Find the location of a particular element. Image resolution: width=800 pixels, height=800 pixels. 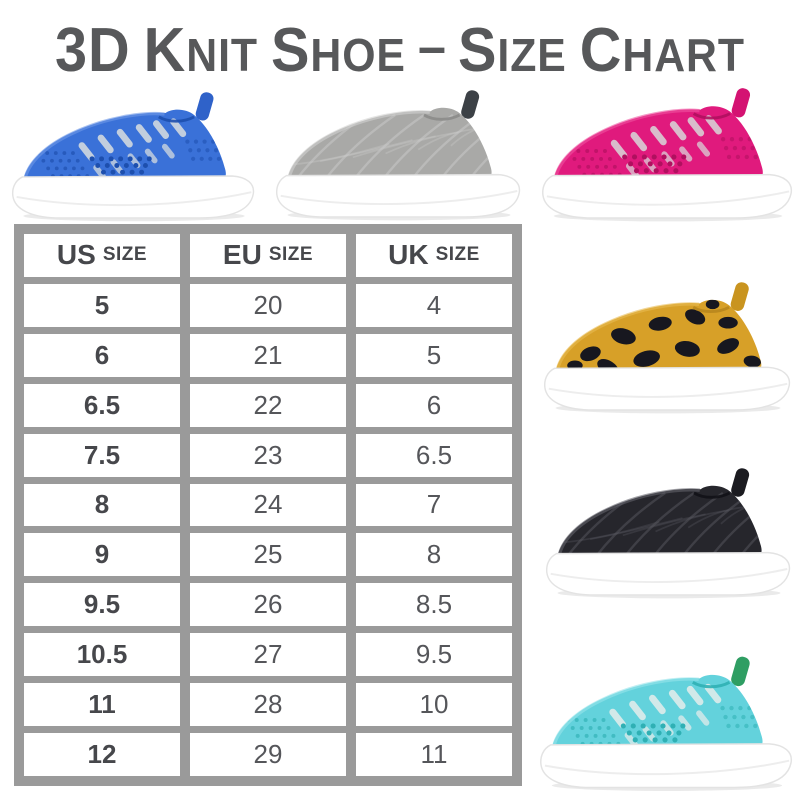

header-us-size: US SIZE is located at coordinates (102, 255).